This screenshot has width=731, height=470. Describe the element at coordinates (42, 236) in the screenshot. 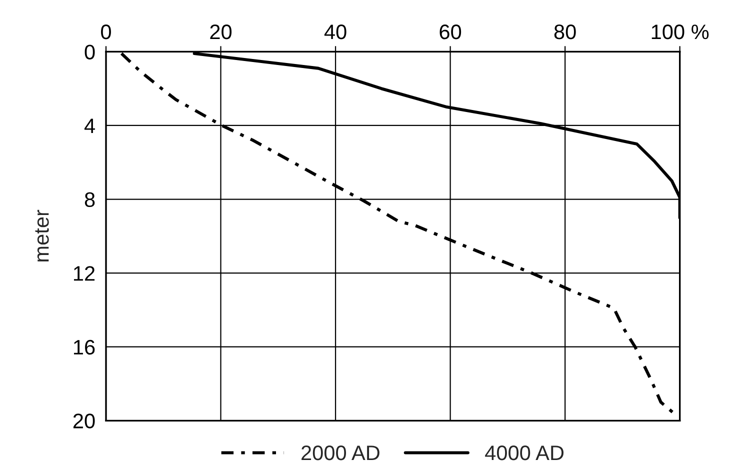

I see `y-axis-title: meter` at that location.